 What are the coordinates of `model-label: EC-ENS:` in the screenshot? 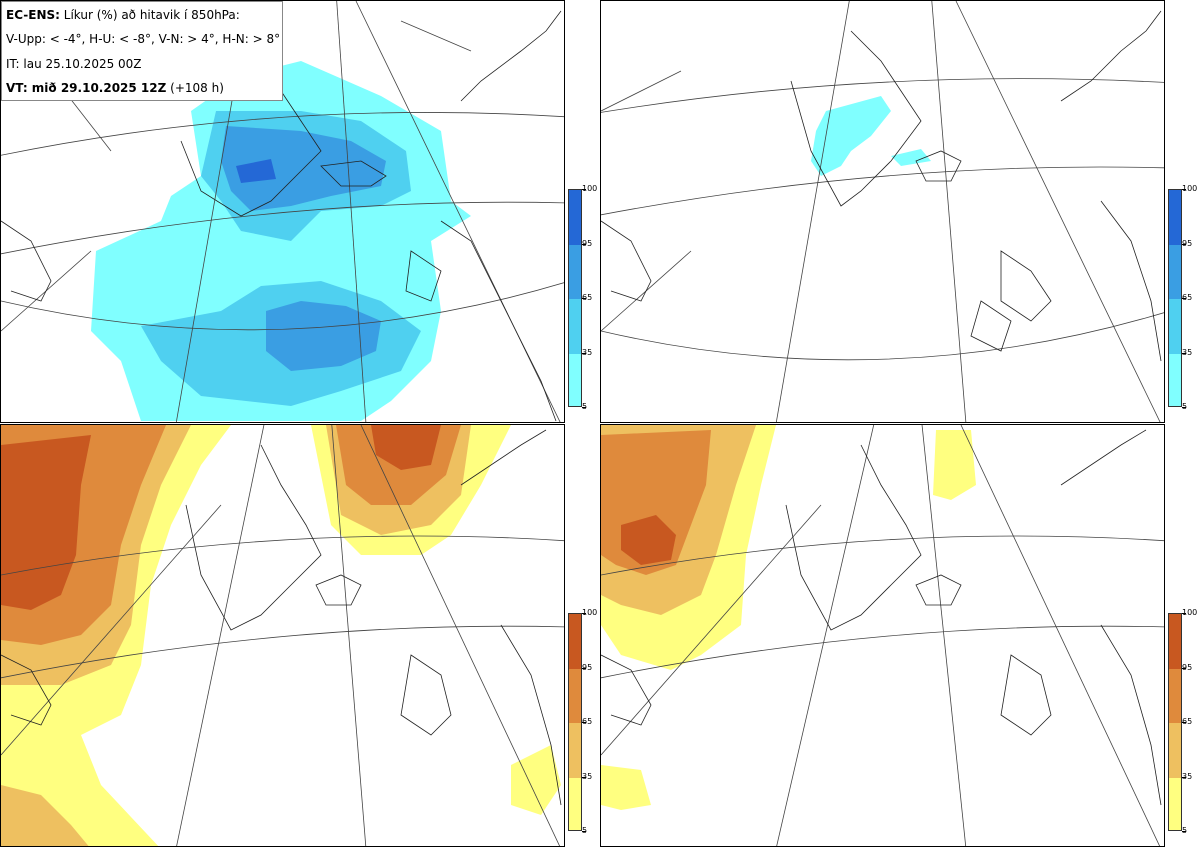 It's located at (33, 15).